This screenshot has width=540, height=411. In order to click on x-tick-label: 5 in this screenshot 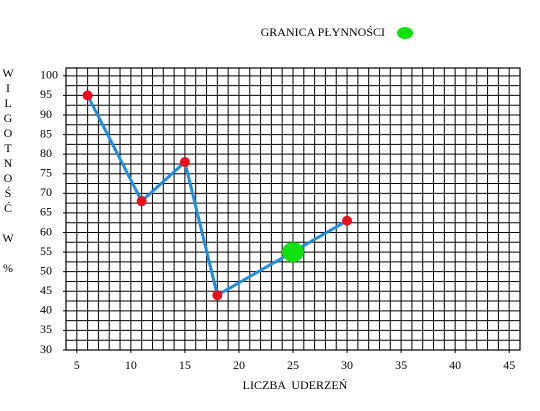, I will do `click(77, 365)`.